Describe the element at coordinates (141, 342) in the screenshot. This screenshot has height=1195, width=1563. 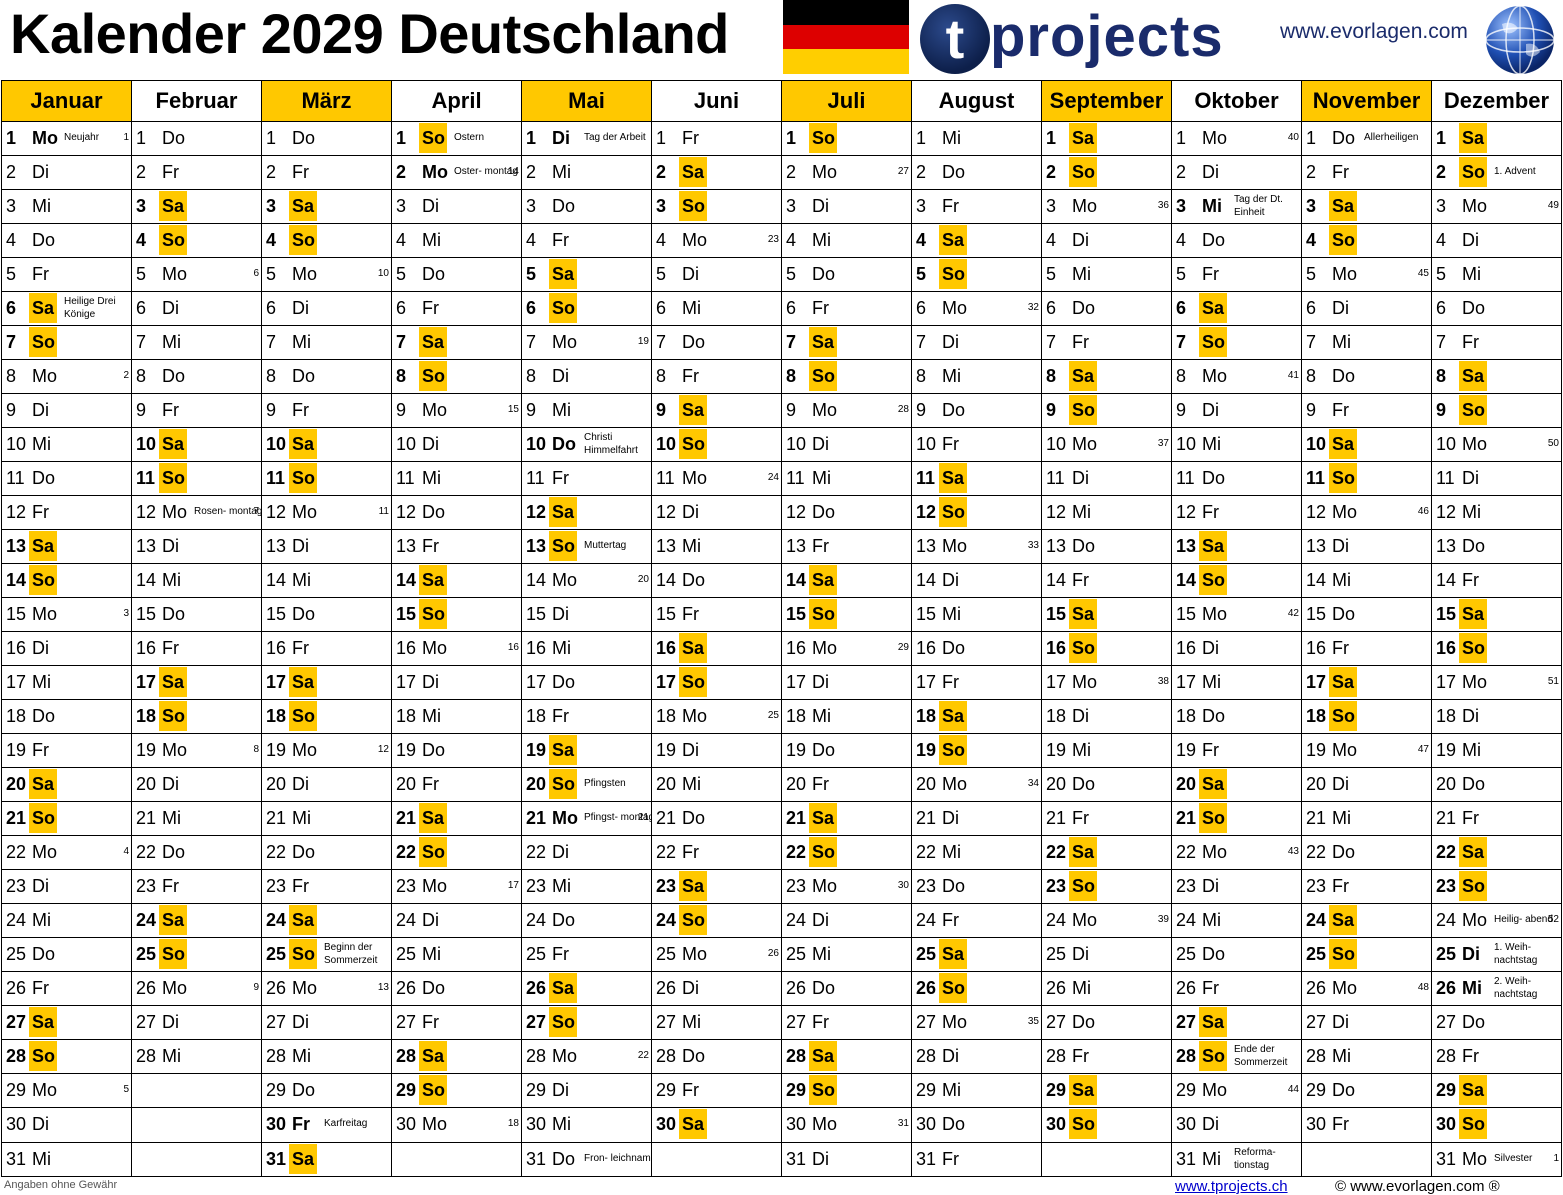
I see `day-number: 7` at that location.